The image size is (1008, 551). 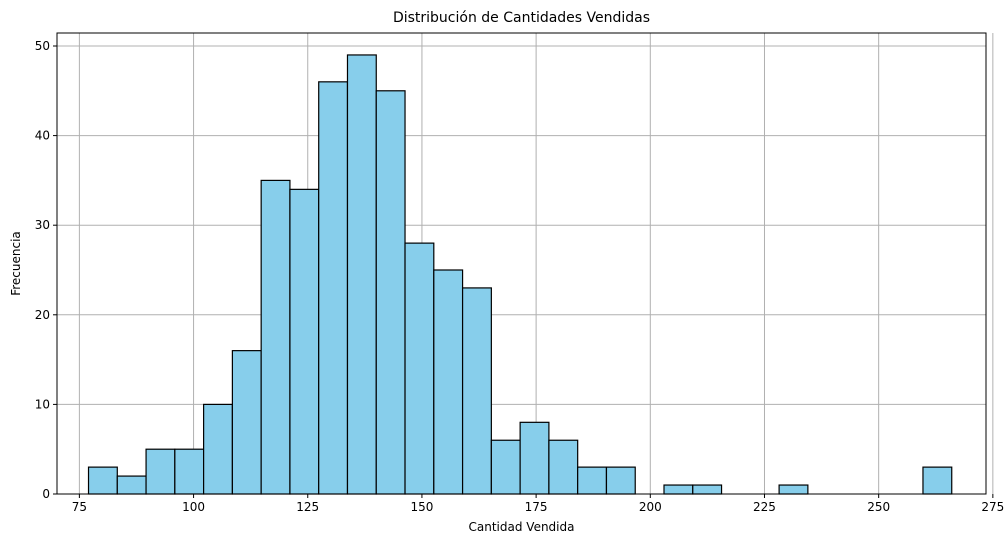 I want to click on chart-title: Distribución de Cantidades Vendidas, so click(x=521, y=18).